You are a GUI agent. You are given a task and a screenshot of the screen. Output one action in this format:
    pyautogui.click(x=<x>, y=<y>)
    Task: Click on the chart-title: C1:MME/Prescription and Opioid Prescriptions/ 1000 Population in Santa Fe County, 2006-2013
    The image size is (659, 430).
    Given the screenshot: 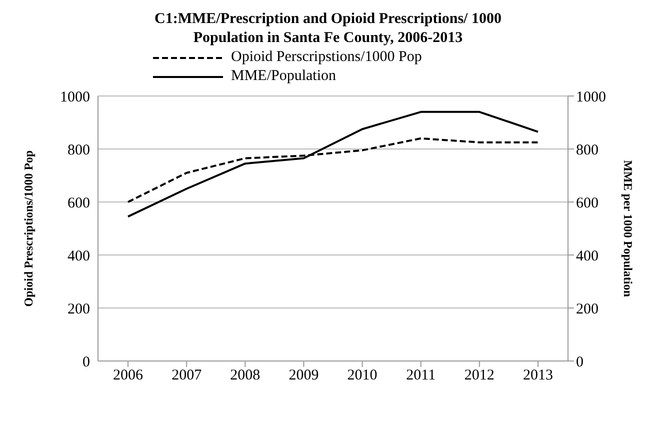 What is the action you would take?
    pyautogui.click(x=328, y=29)
    